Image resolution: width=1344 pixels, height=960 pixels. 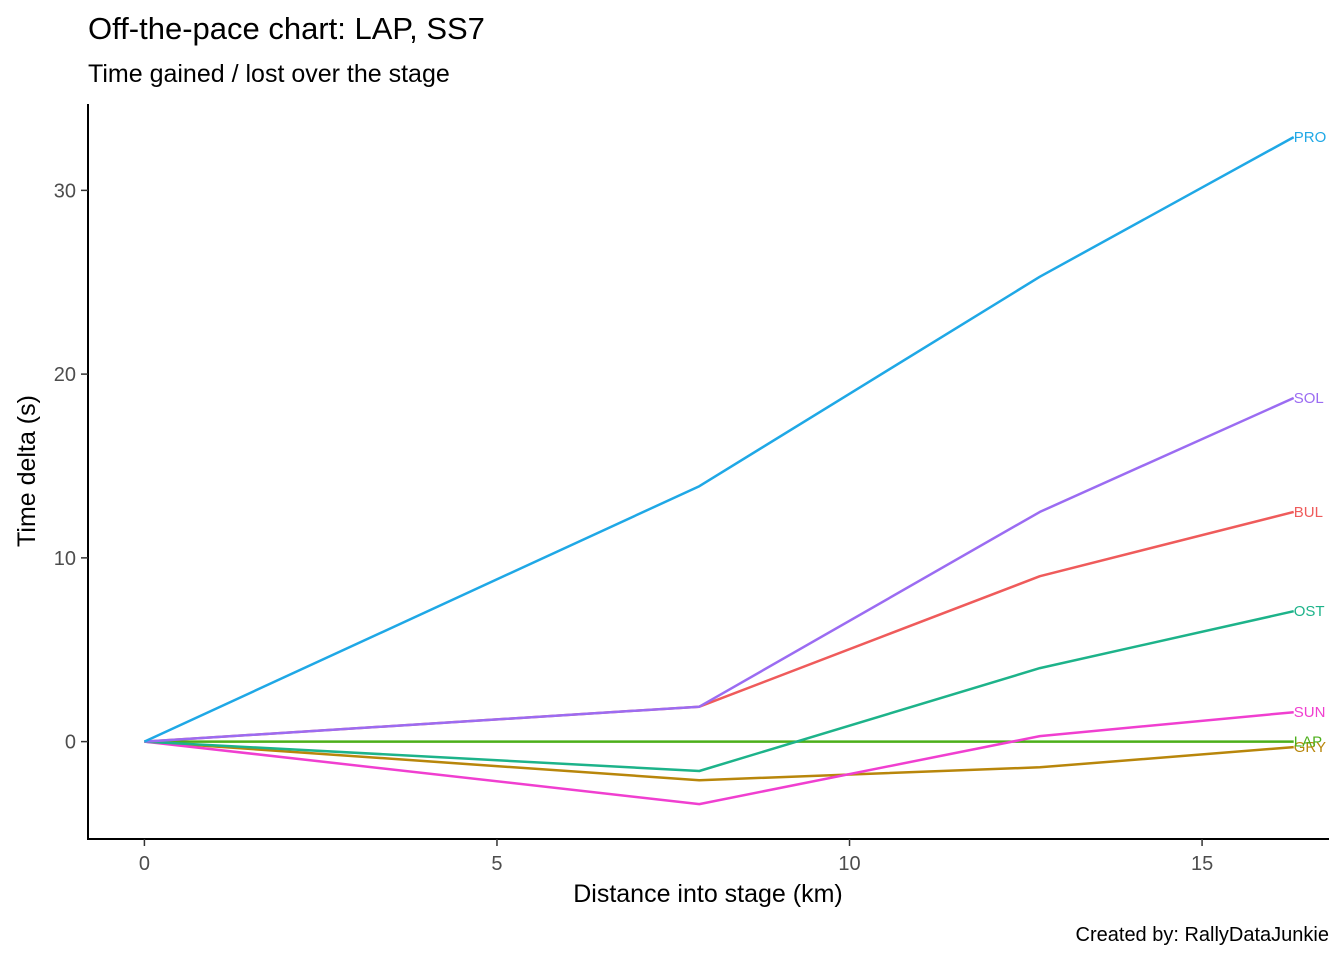 I want to click on chart-subtitle: Time gained / lost over the stage, so click(x=269, y=74).